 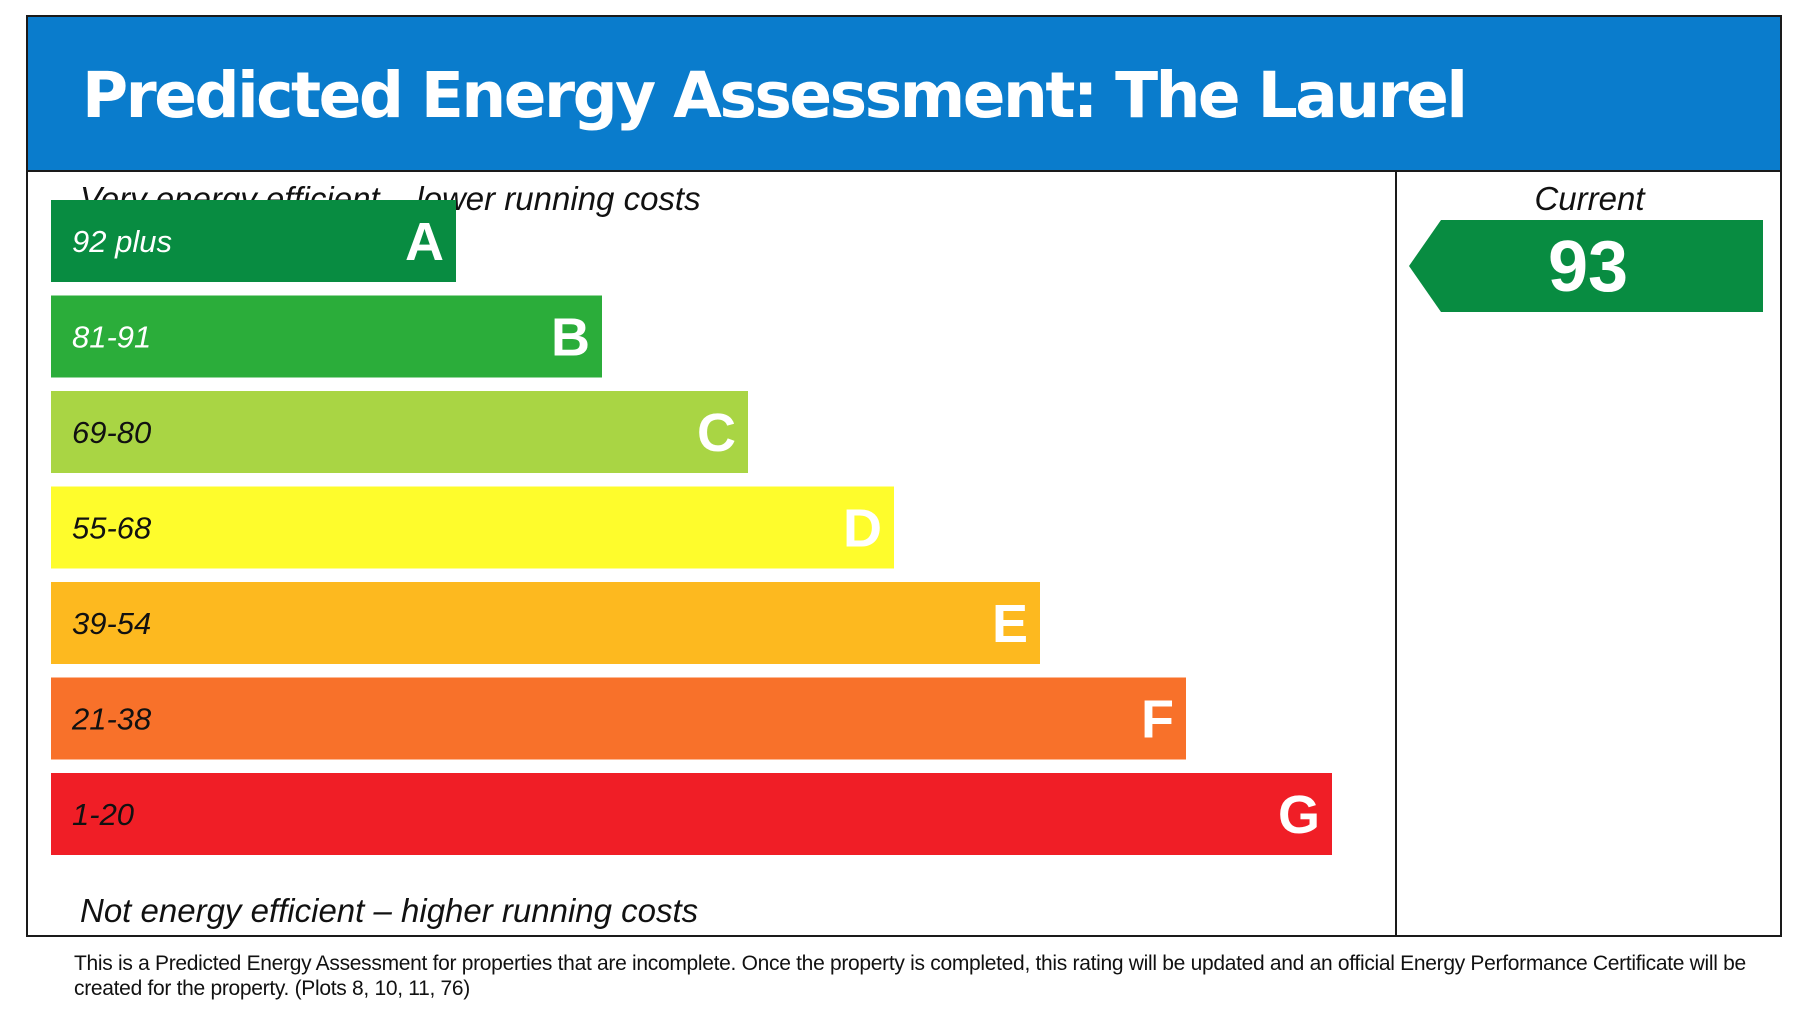 I want to click on band-bar-a, so click(x=253, y=241).